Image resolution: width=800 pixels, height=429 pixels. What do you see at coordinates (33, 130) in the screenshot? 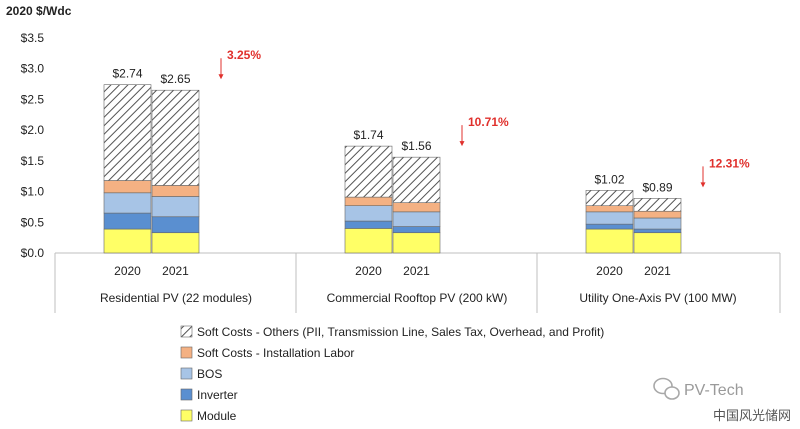
I see `y-tick-label: $2.0` at bounding box center [33, 130].